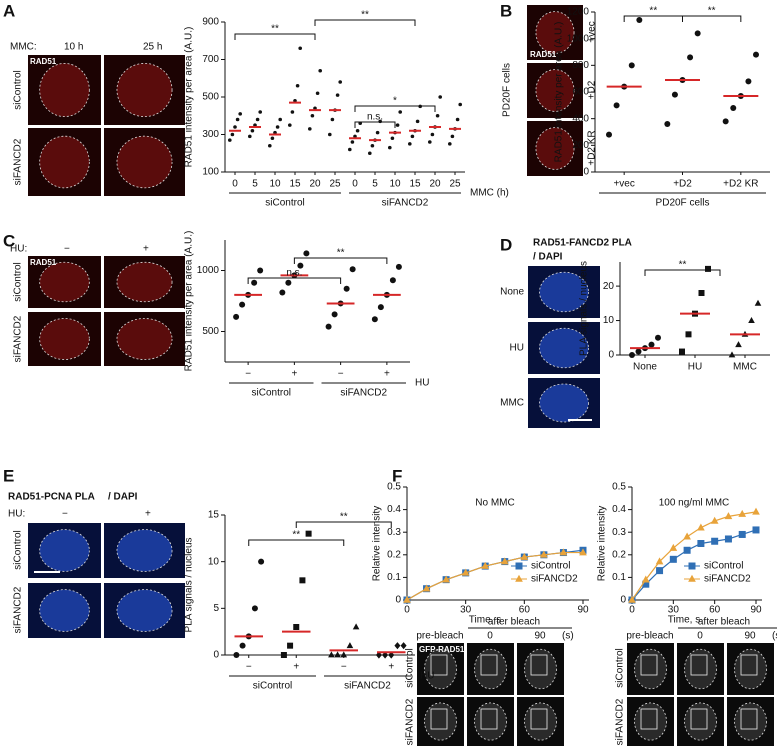  I want to click on label: +, so click(148, 514).